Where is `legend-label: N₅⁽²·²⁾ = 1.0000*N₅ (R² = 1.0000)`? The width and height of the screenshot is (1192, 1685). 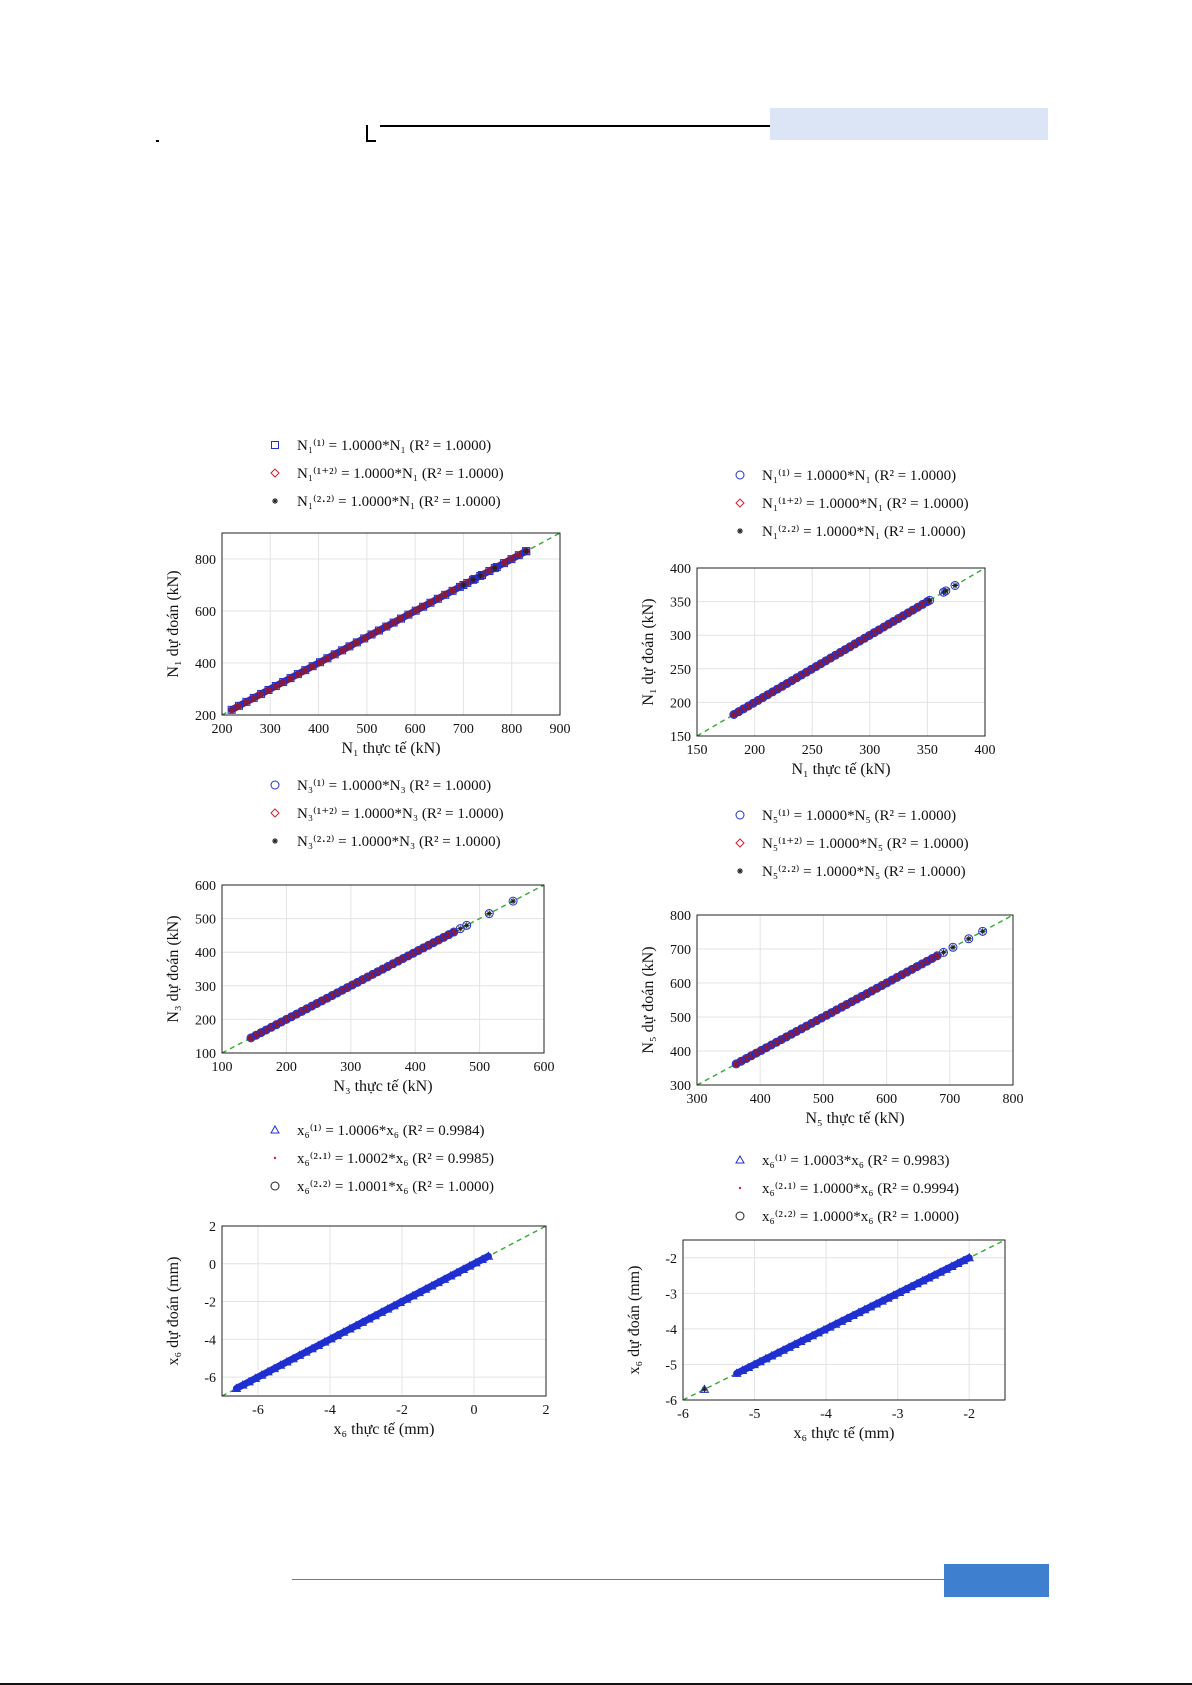 legend-label: N₅⁽²·²⁾ = 1.0000*N₅ (R² = 1.0000) is located at coordinates (864, 871).